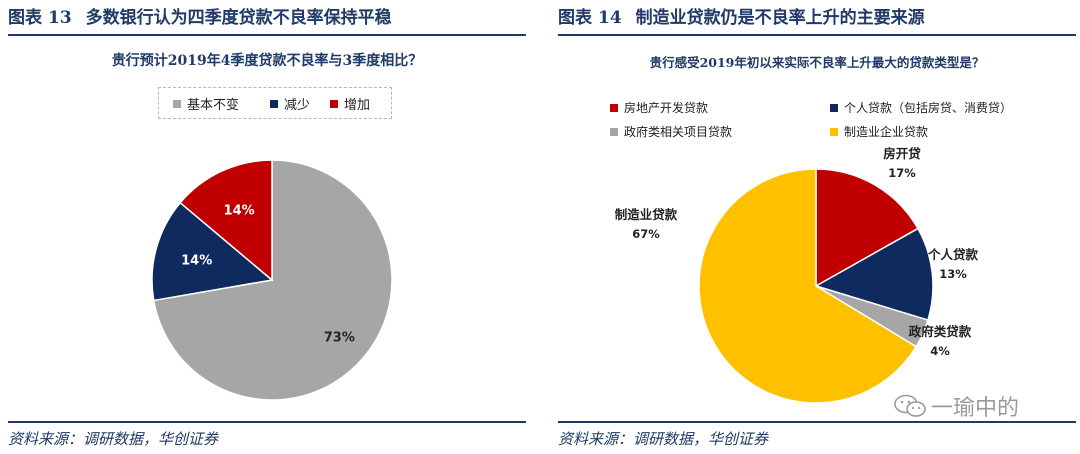 This screenshot has height=454, width=1080. I want to click on legend-item-government: 政府类相关项目贷款, so click(671, 131).